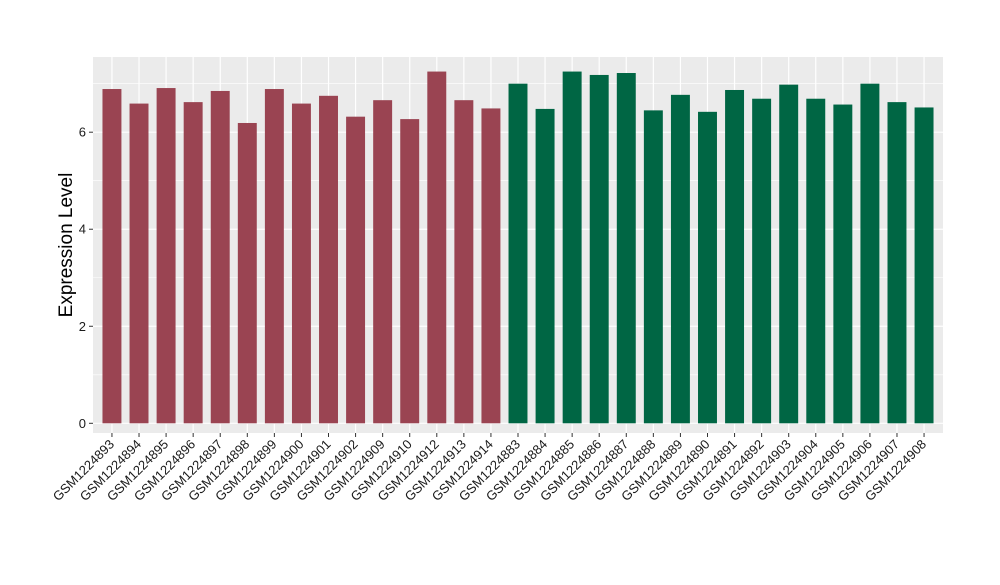 The height and width of the screenshot is (585, 1000). What do you see at coordinates (545, 266) in the screenshot?
I see `bar-GSM1224884` at bounding box center [545, 266].